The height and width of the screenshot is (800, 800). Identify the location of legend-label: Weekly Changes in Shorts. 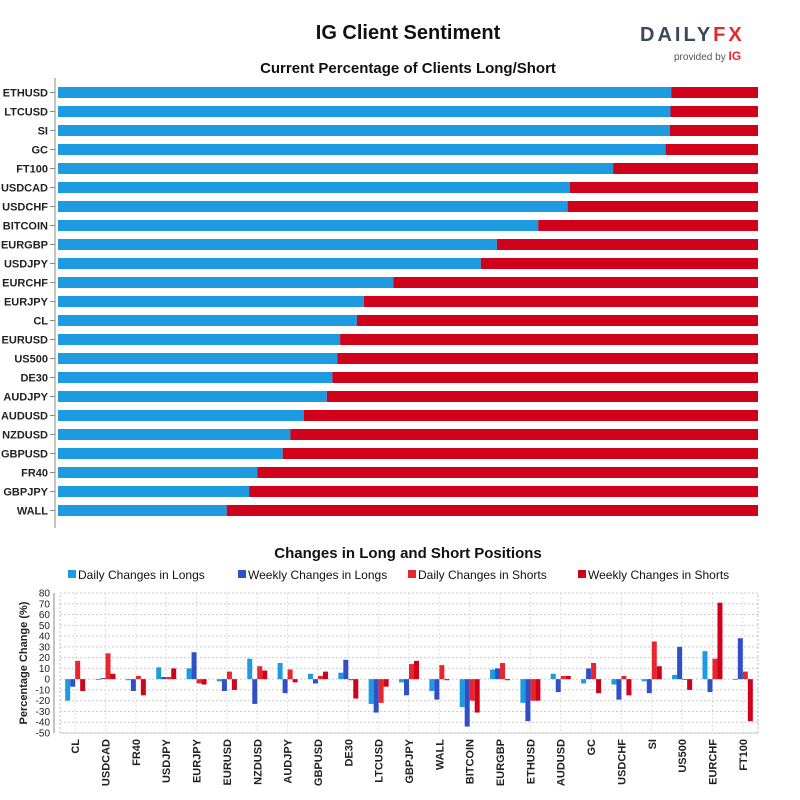
(659, 575).